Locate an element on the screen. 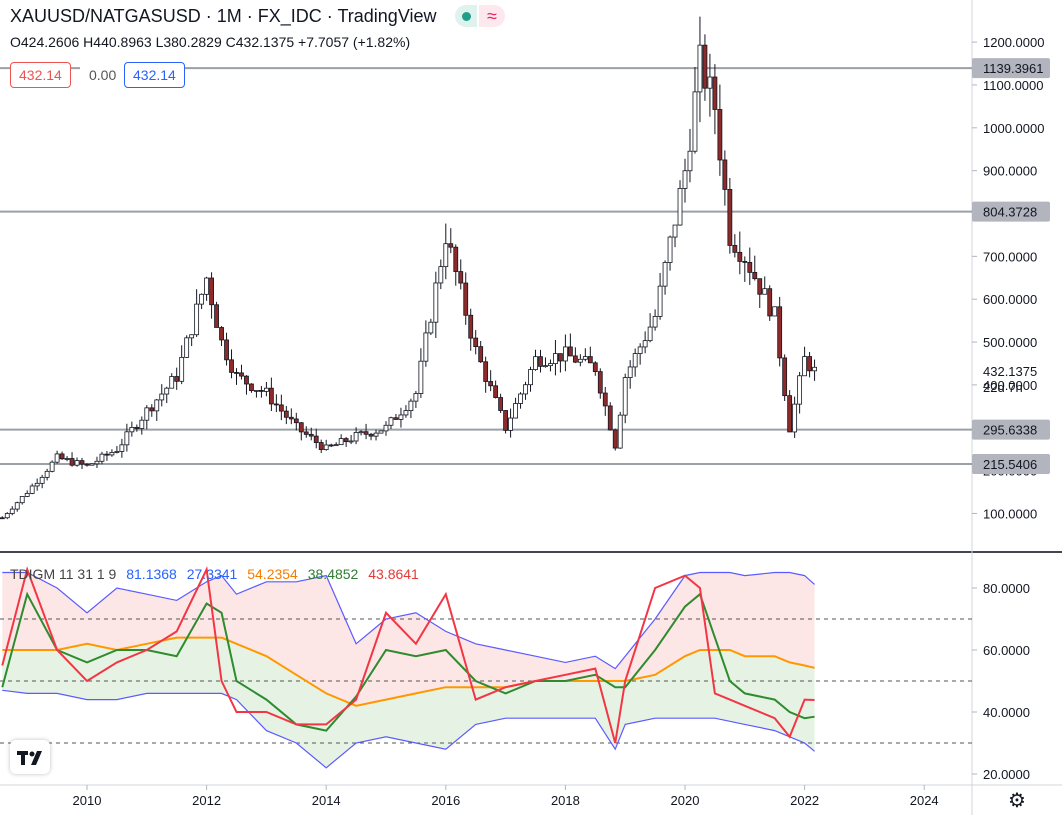  price-tick-label: 400.0000 is located at coordinates (1010, 385).